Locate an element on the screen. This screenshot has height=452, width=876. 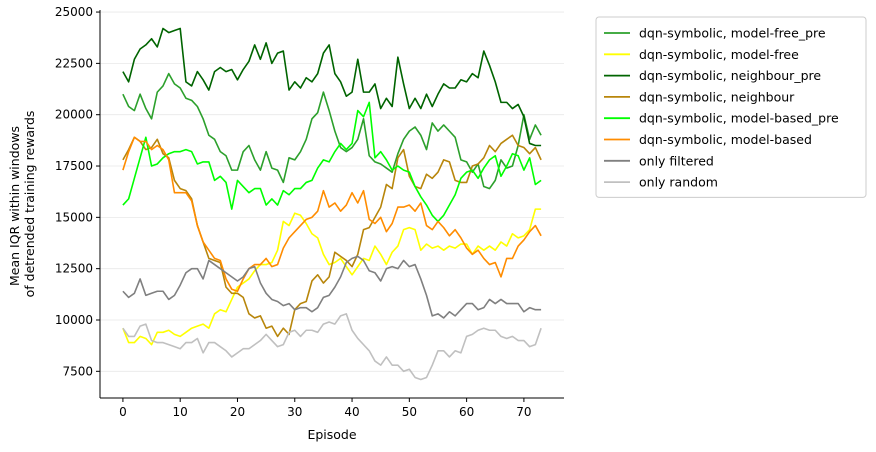
legend-frame is located at coordinates (731, 107).